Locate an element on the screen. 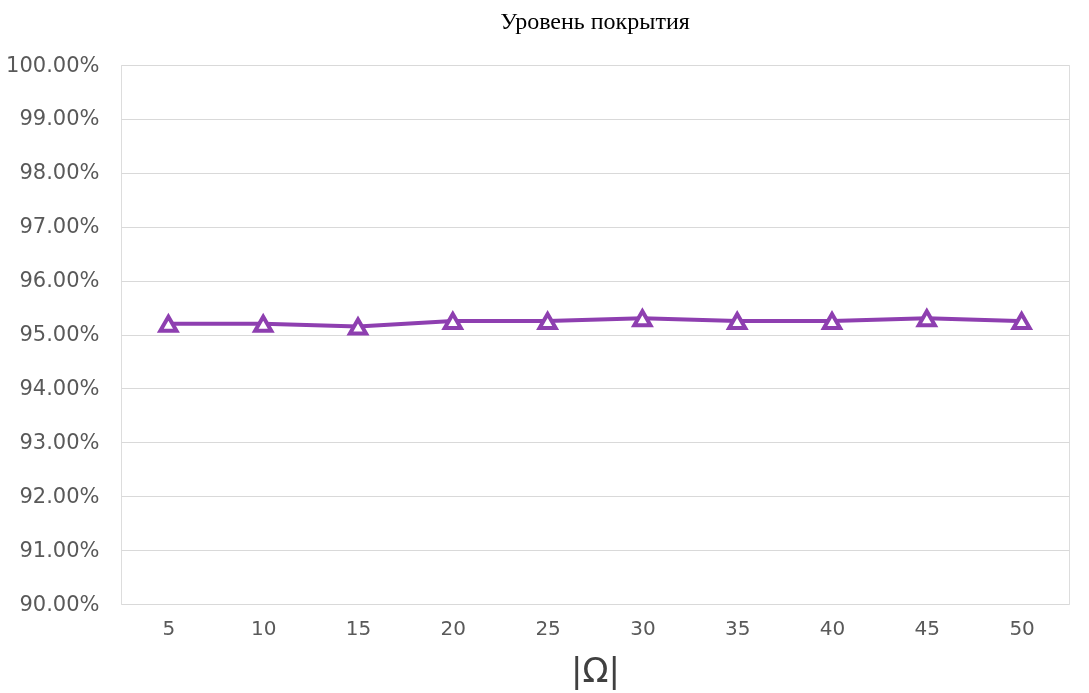 Image resolution: width=1089 pixels, height=693 pixels. x-tick-label: 50 is located at coordinates (1022, 627).